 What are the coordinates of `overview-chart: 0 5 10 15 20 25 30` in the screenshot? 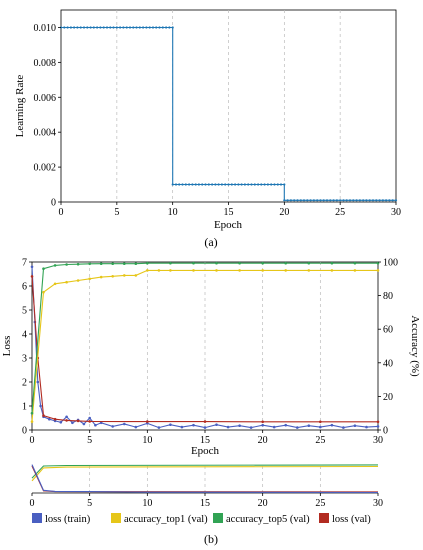 It's located at (206, 486).